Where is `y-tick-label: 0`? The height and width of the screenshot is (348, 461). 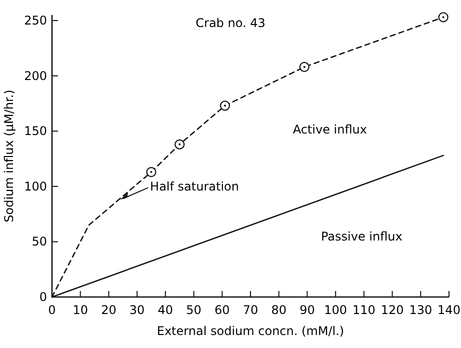
y-tick-label: 0 is located at coordinates (43, 297).